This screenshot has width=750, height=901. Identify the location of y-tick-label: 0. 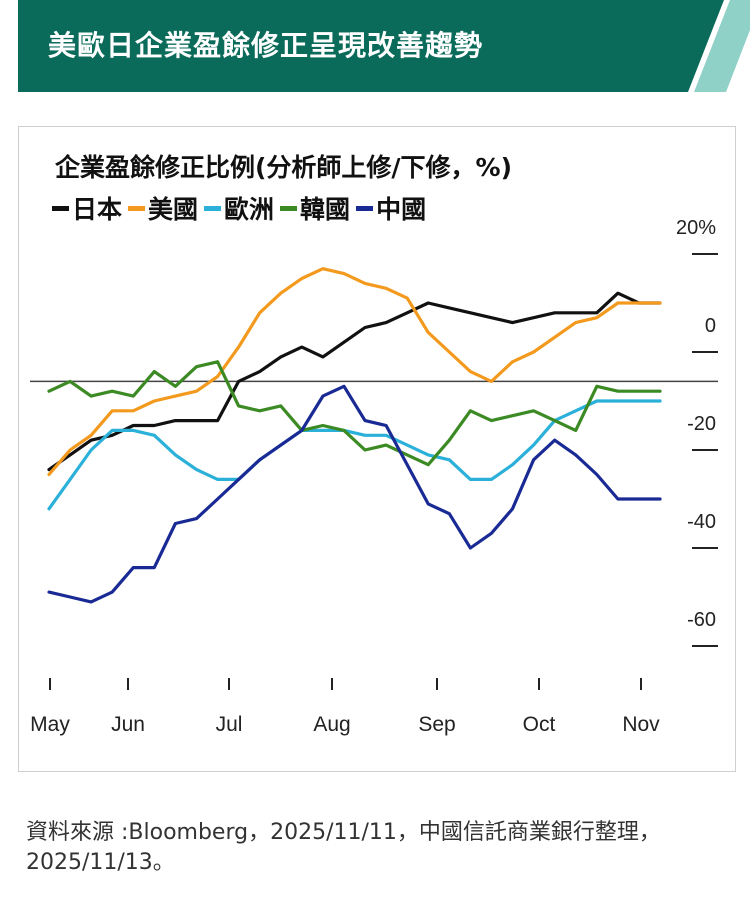
(710, 326).